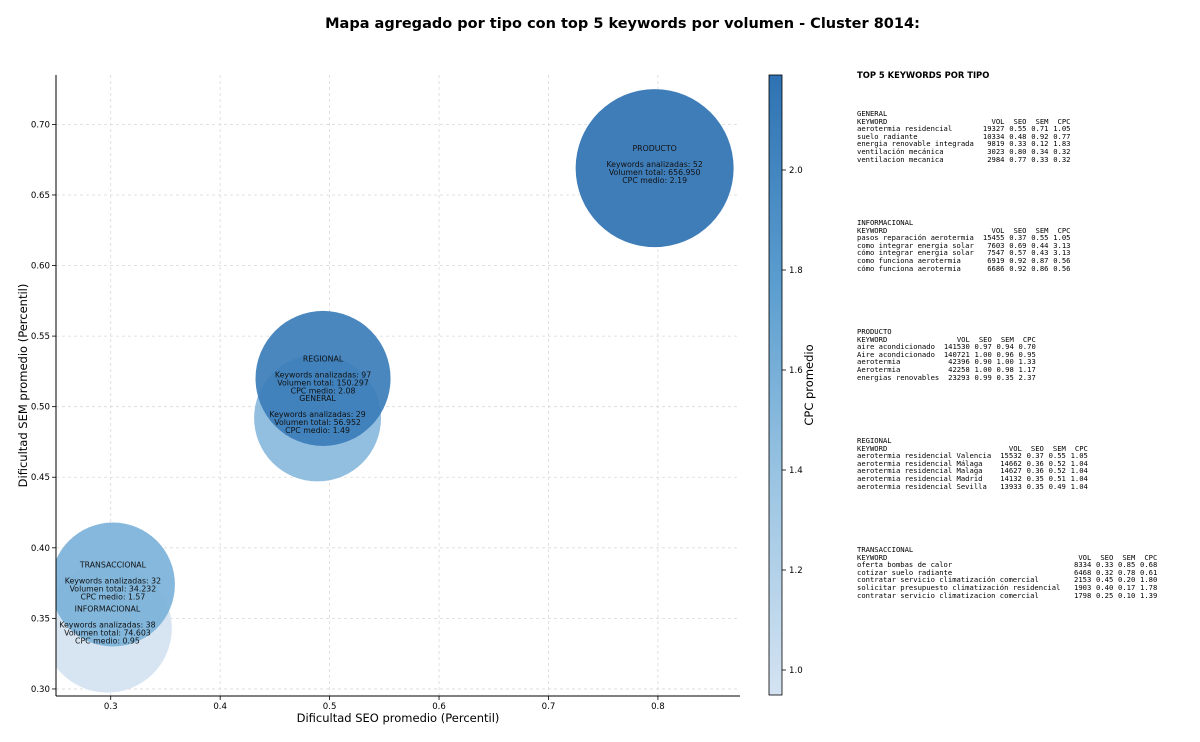 The image size is (1200, 742). Describe the element at coordinates (113, 581) in the screenshot. I see `bubble-label-keywords: Keywords analizadas: 32` at that location.